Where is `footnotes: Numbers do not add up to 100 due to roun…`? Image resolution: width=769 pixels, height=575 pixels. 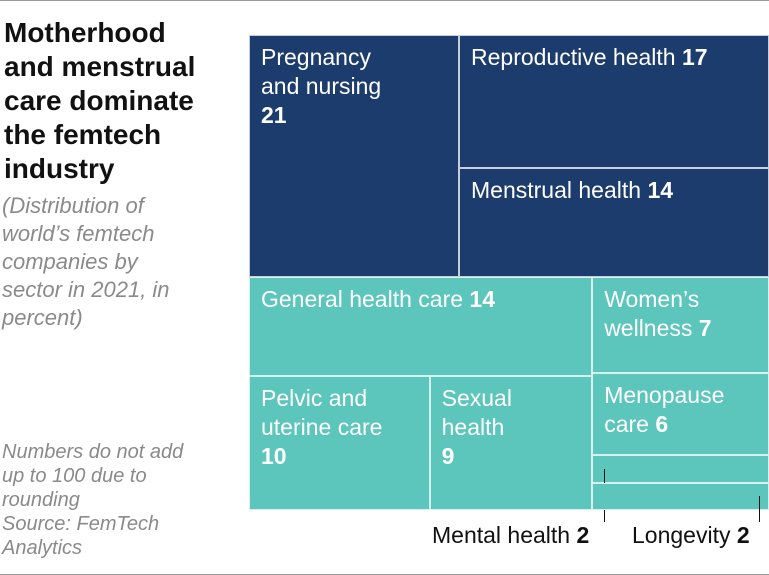 footnotes: Numbers do not add up to 100 due to roun… is located at coordinates (97, 500).